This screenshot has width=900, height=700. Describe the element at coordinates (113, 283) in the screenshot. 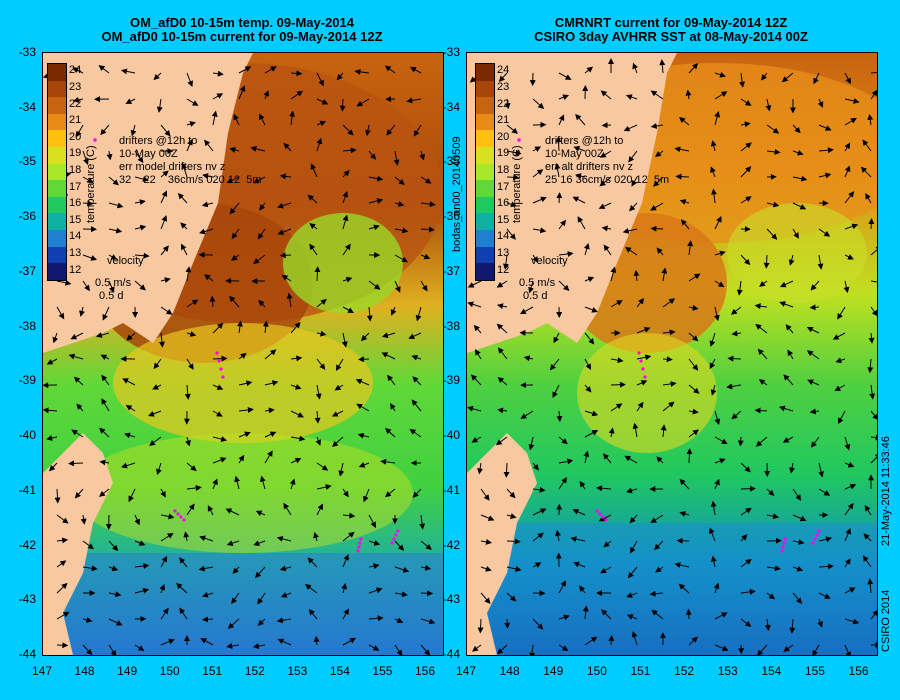

I see `left-velocity-scale: 0.5 m/s` at that location.